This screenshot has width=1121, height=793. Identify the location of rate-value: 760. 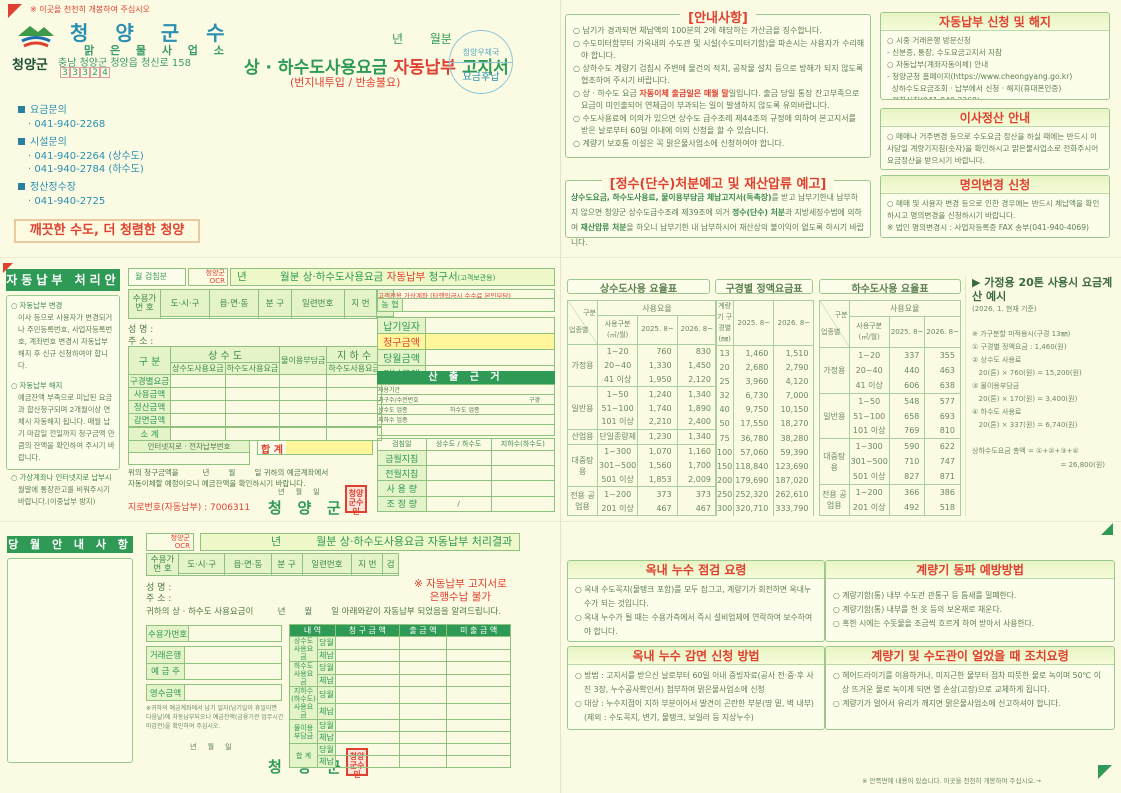
(657, 351).